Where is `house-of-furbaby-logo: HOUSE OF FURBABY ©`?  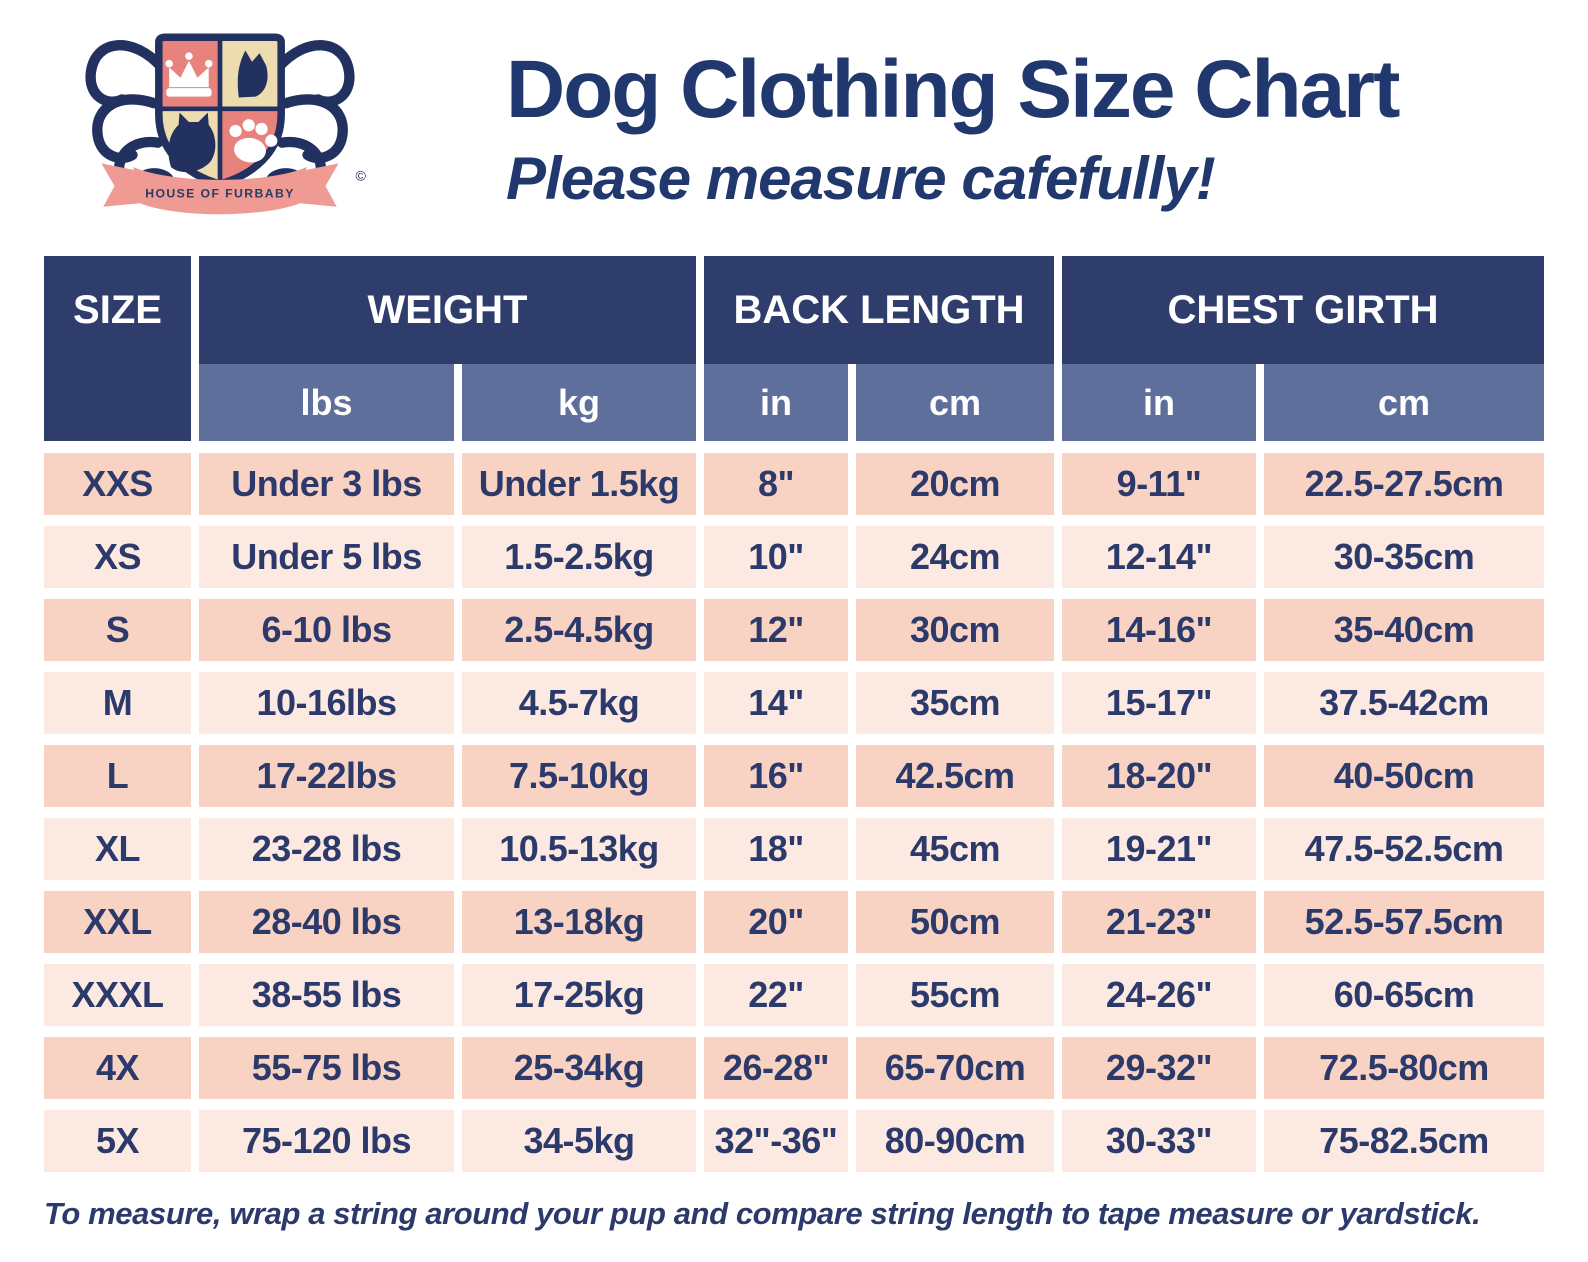
house-of-furbaby-logo: HOUSE OF FURBABY © is located at coordinates (226, 124).